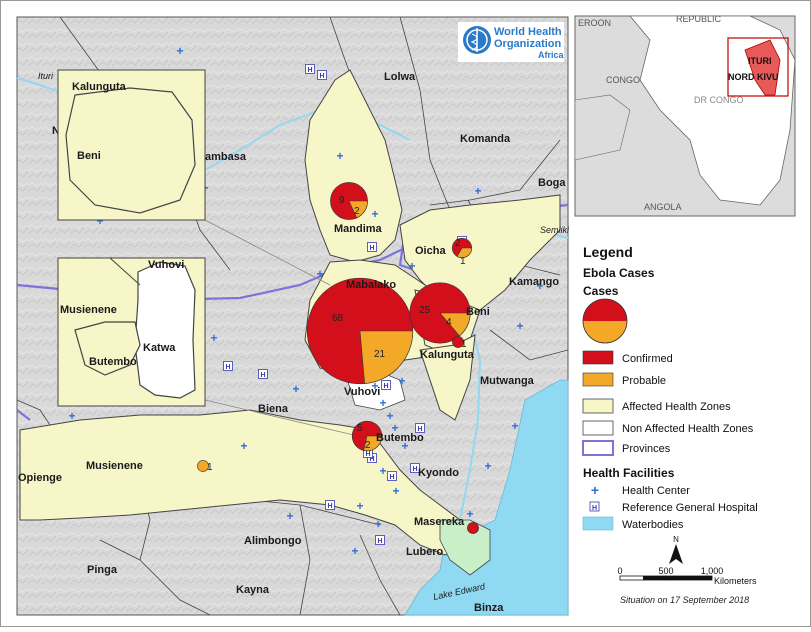  Describe the element at coordinates (507, 381) in the screenshot. I see `label-mutwanga: Mutwanga` at that location.